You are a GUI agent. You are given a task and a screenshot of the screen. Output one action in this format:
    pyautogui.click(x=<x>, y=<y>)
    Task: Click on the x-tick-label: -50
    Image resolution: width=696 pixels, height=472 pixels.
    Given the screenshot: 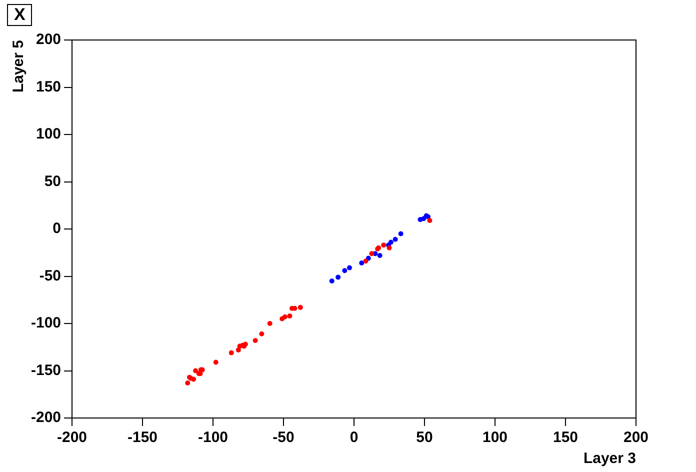 What is the action you would take?
    pyautogui.click(x=283, y=437)
    